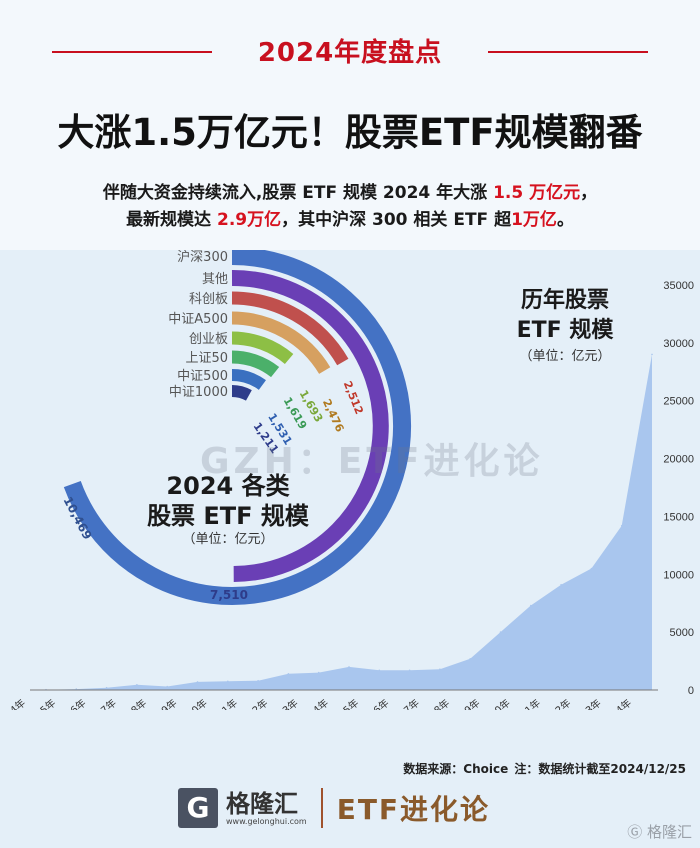 This screenshot has width=700, height=848. Describe the element at coordinates (206, 358) in the screenshot. I see `radial-category-label: 上证50` at that location.